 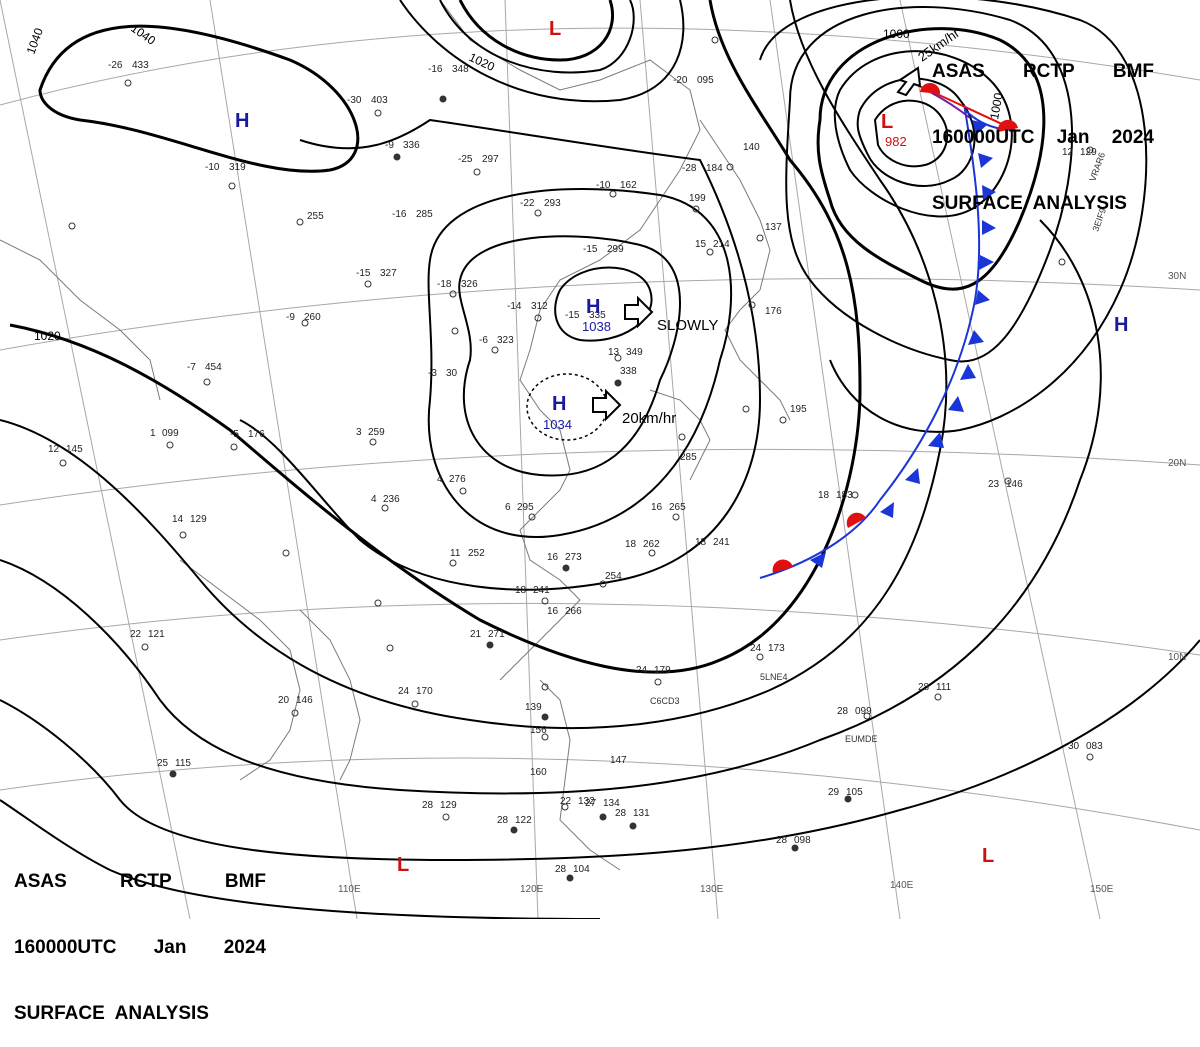 I want to click on station-temperature: -9, so click(x=389, y=145).